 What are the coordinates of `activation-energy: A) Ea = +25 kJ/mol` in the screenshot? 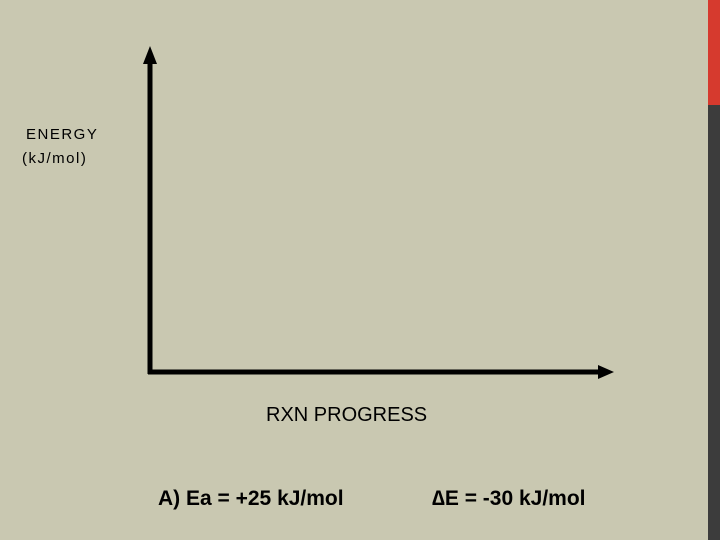 It's located at (251, 498).